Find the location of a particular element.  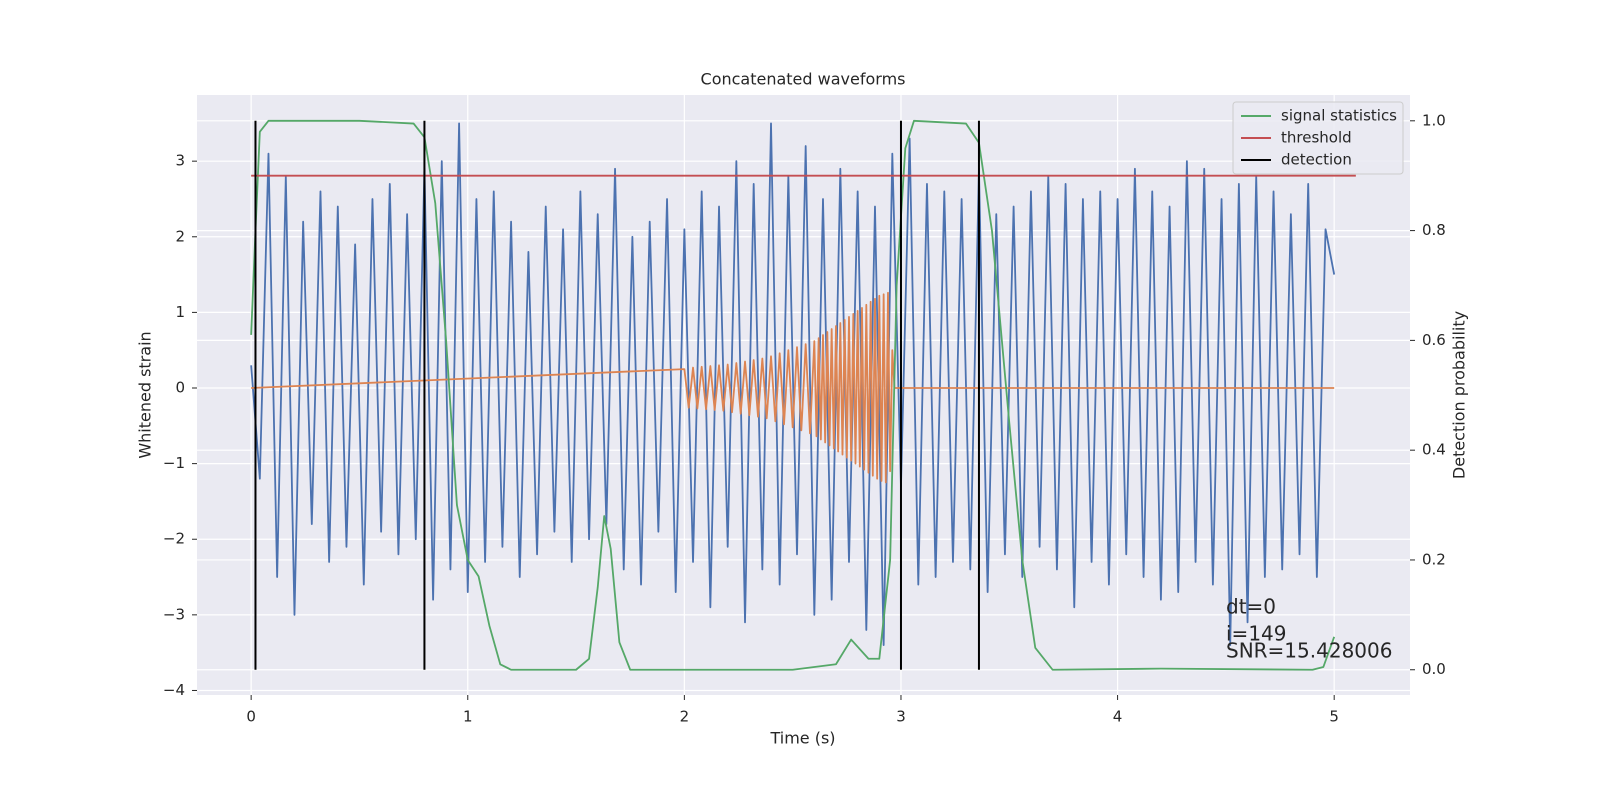

y-tick-label: −4 is located at coordinates (174, 690).